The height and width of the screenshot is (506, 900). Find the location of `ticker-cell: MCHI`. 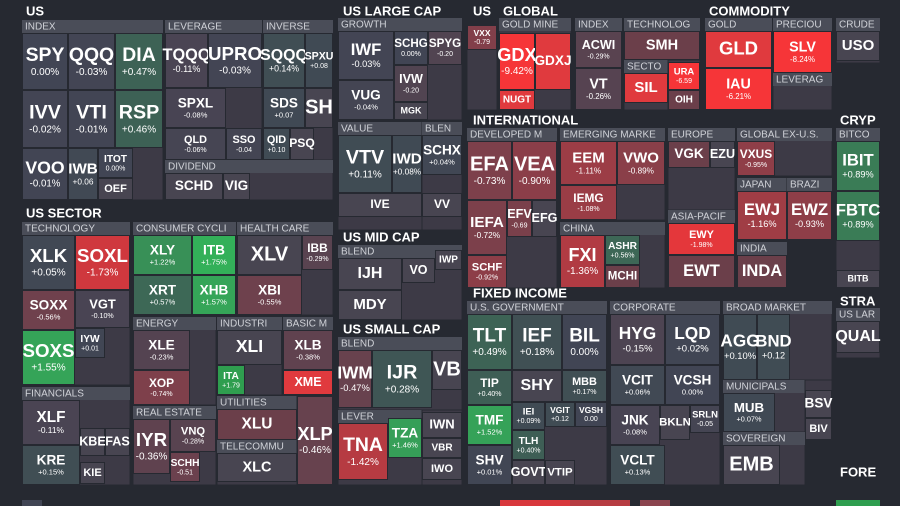

ticker-cell: MCHI is located at coordinates (622, 276).